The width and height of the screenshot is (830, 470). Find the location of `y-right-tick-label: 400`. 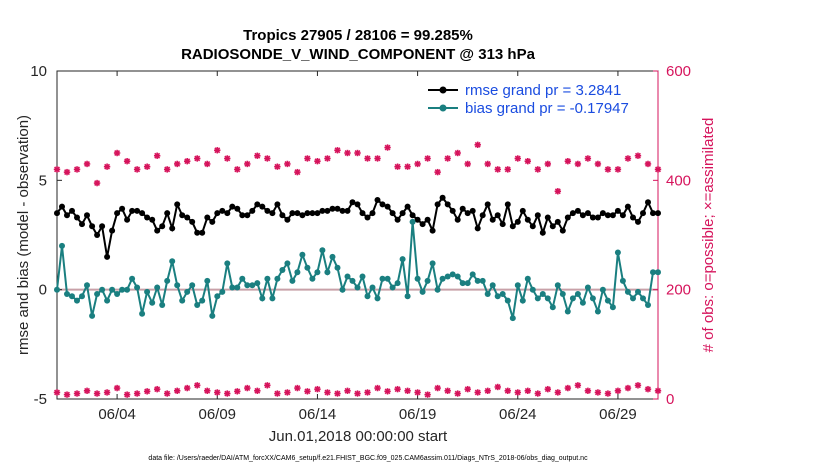

y-right-tick-label: 400 is located at coordinates (678, 180).